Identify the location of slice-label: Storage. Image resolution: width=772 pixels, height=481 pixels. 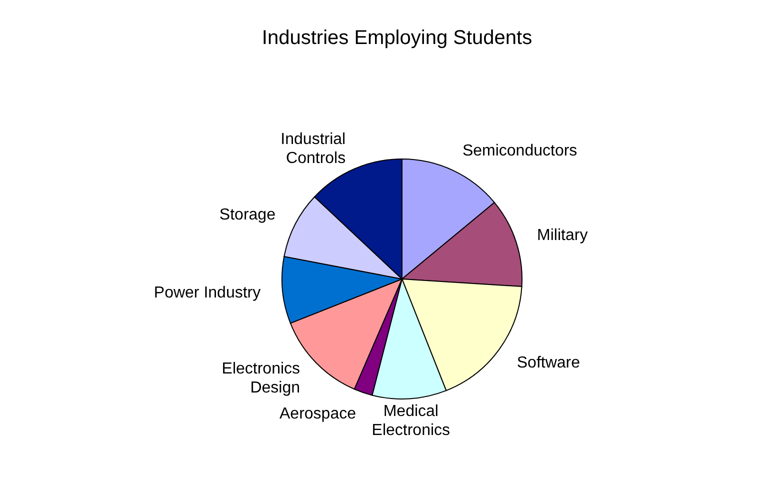
(247, 215).